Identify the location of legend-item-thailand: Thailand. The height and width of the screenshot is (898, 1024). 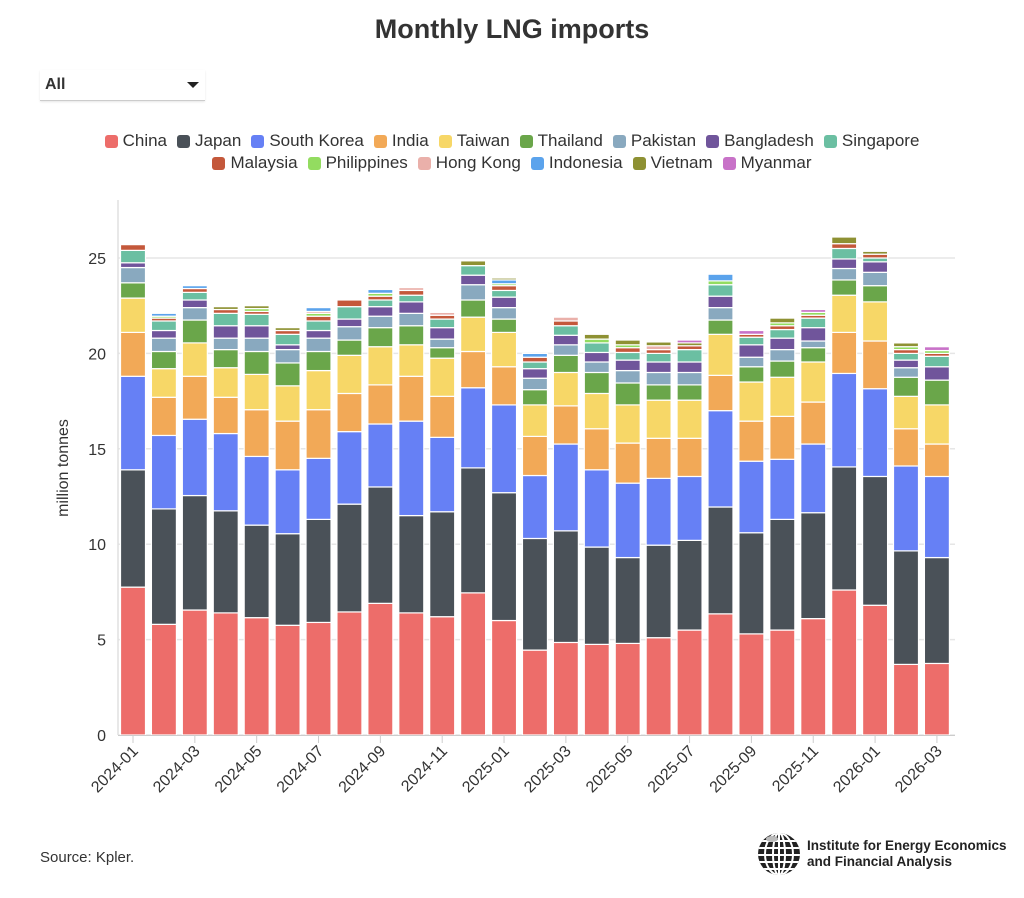
(561, 141).